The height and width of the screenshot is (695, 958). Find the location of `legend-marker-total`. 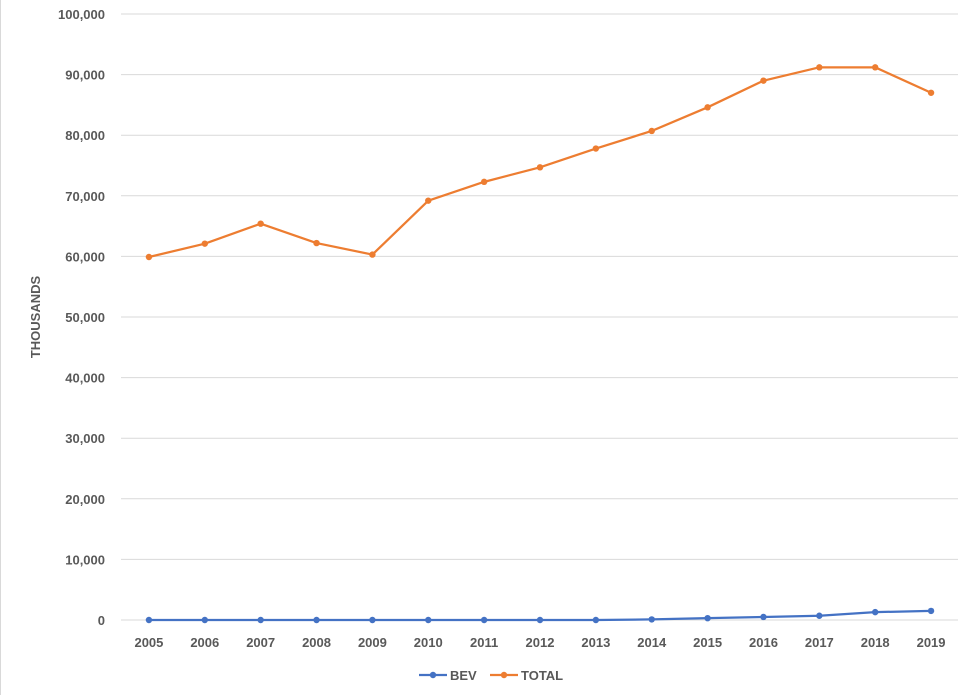

legend-marker-total is located at coordinates (504, 675).